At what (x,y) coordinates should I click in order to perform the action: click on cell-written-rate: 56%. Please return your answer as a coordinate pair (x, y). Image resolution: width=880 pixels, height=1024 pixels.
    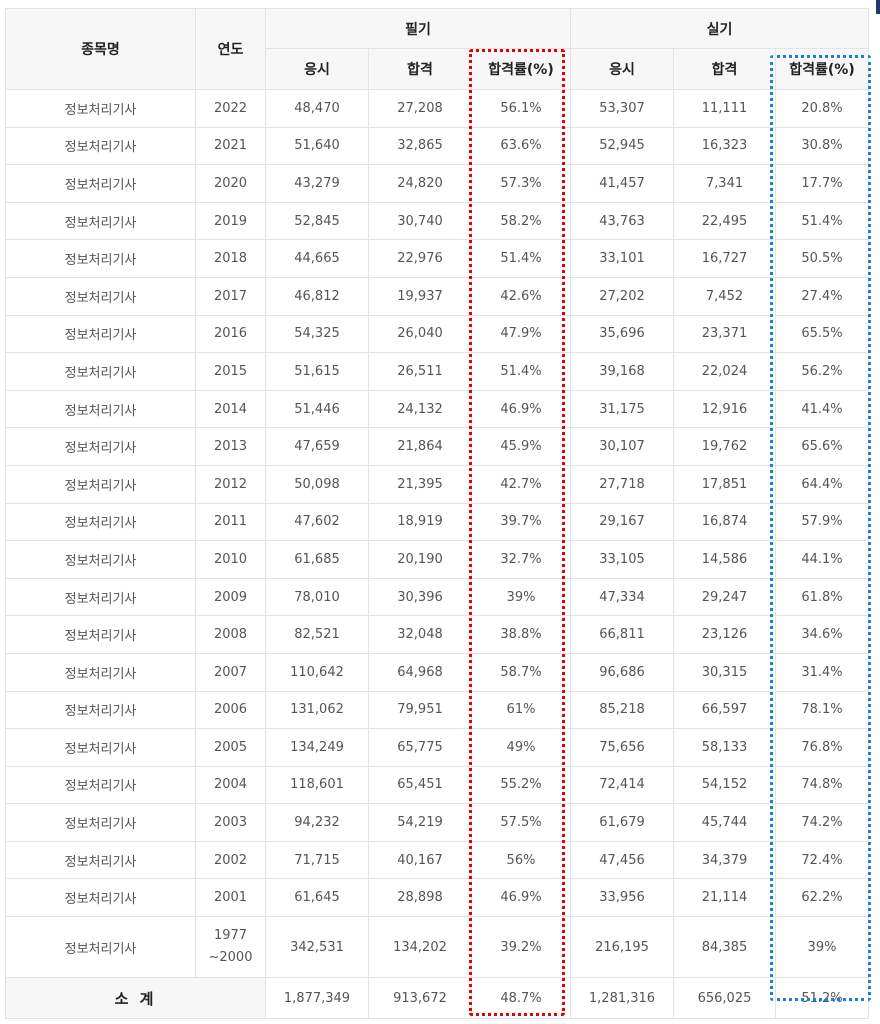
    Looking at the image, I should click on (521, 860).